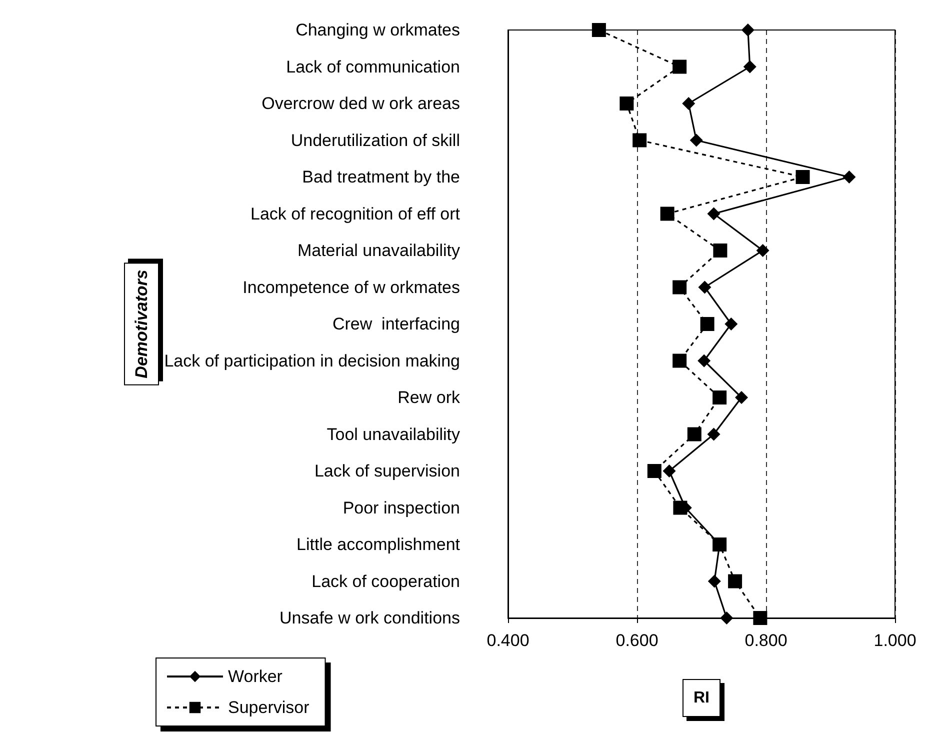 Image resolution: width=934 pixels, height=756 pixels. I want to click on y-tick-label: Lack of cooperation, so click(386, 581).